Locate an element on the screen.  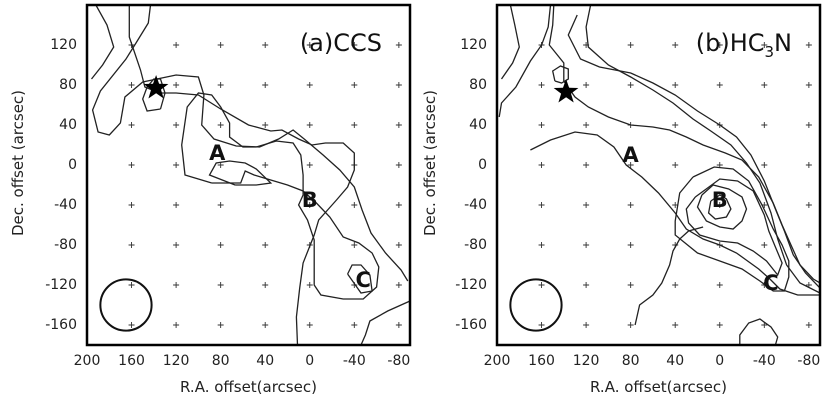
peak-label: C is located at coordinates (770, 283).